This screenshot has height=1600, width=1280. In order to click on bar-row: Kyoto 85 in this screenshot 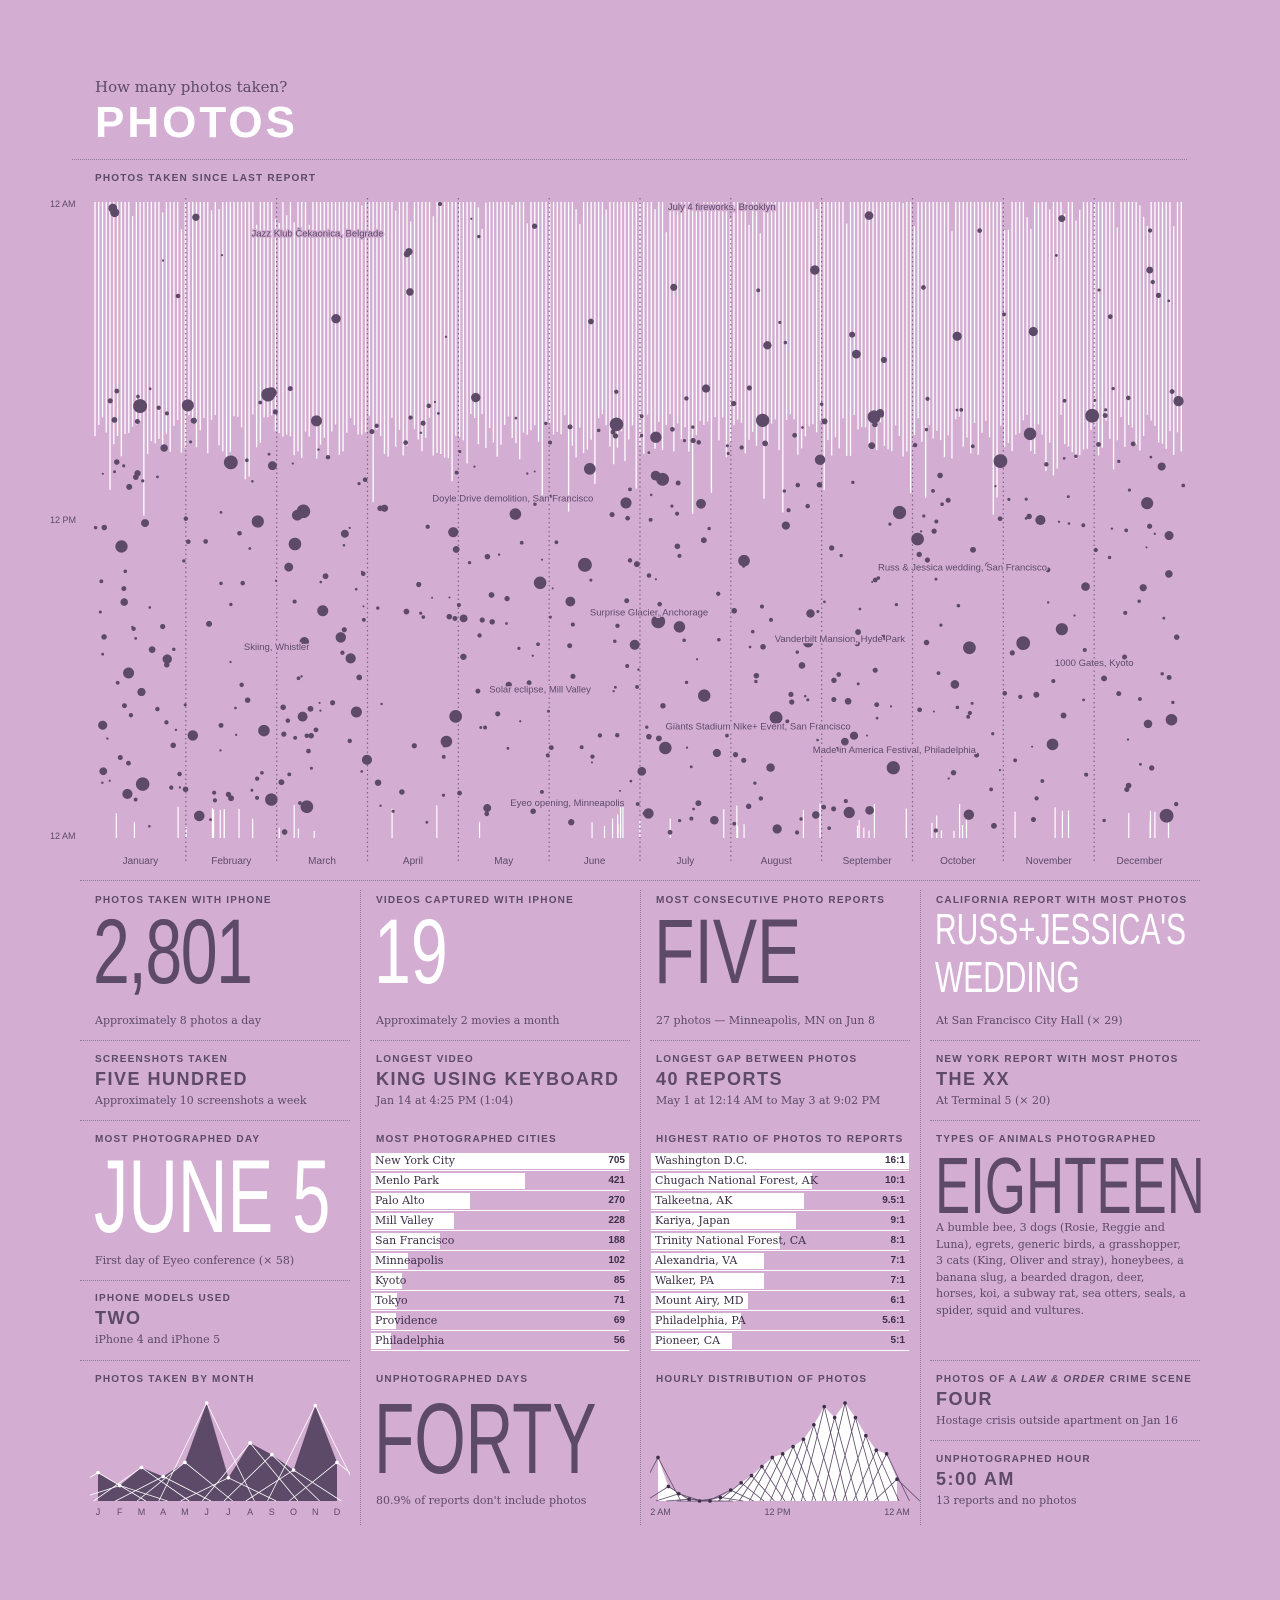, I will do `click(500, 1282)`.